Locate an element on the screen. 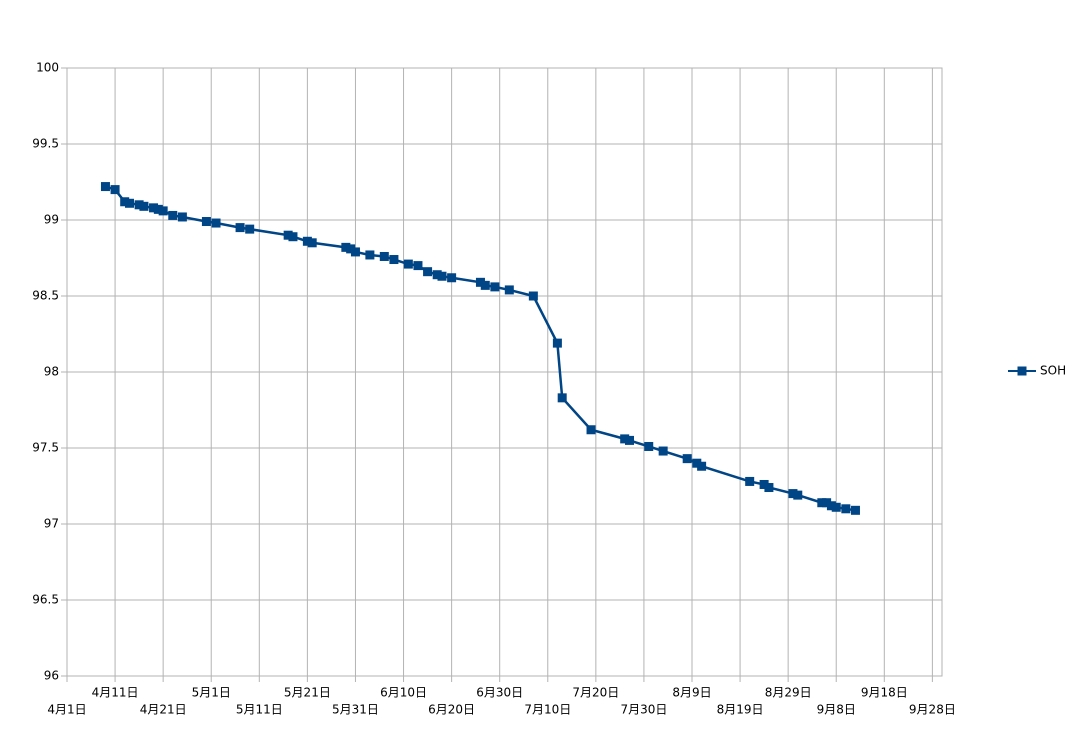 The image size is (1074, 746). x-tick-label: 6月30日 is located at coordinates (499, 693).